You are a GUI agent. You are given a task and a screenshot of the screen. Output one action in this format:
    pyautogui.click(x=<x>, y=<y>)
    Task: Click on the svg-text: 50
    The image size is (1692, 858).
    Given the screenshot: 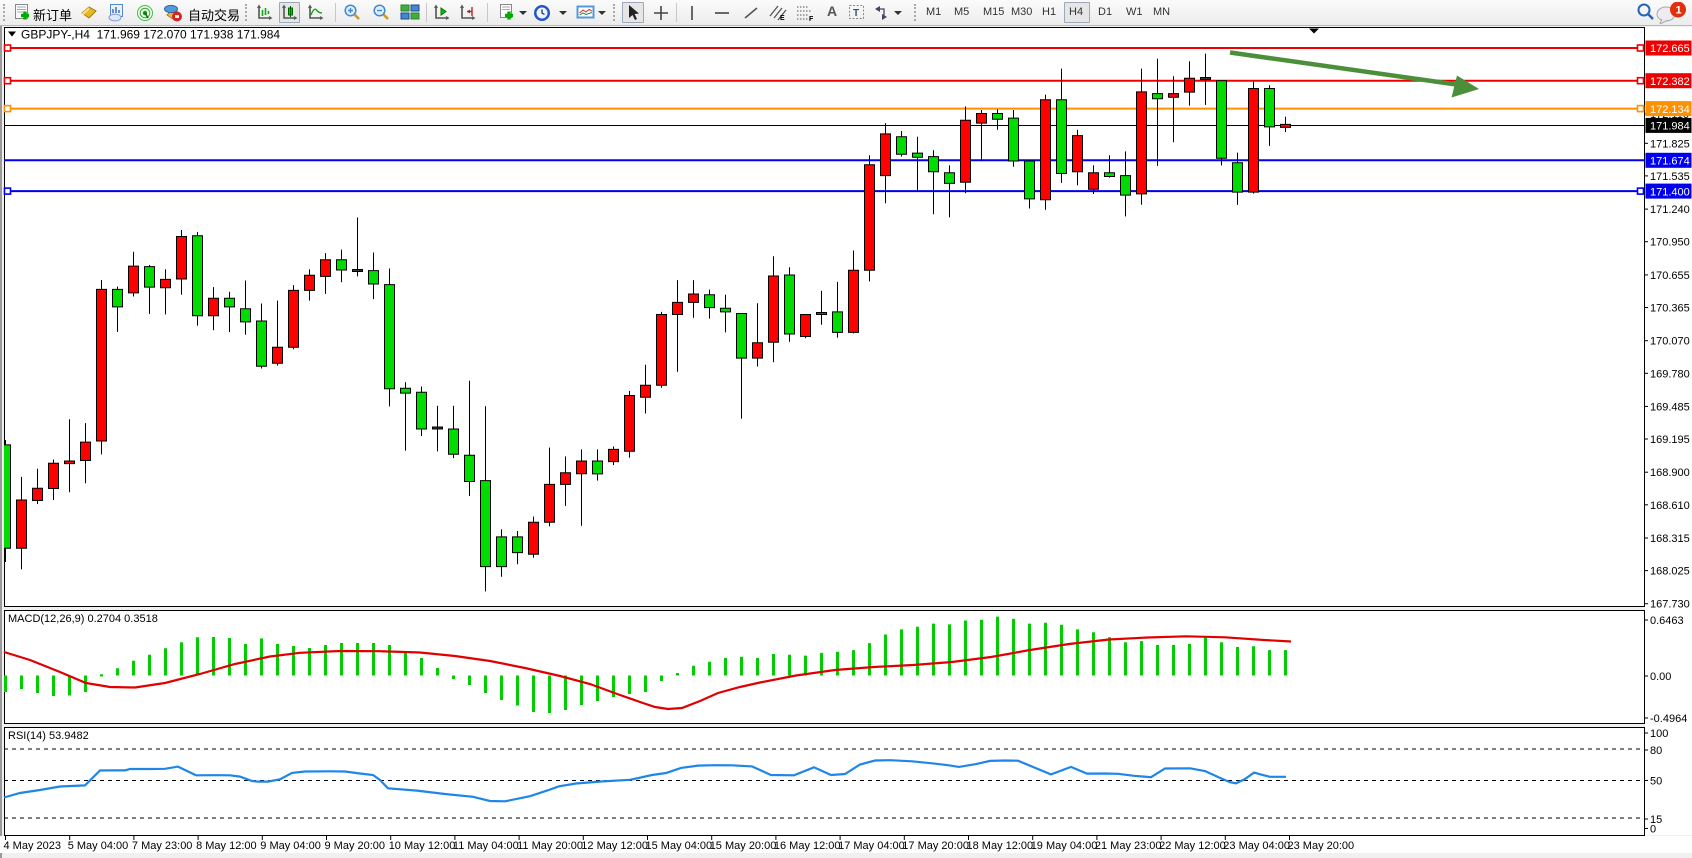 What is the action you would take?
    pyautogui.click(x=1656, y=782)
    